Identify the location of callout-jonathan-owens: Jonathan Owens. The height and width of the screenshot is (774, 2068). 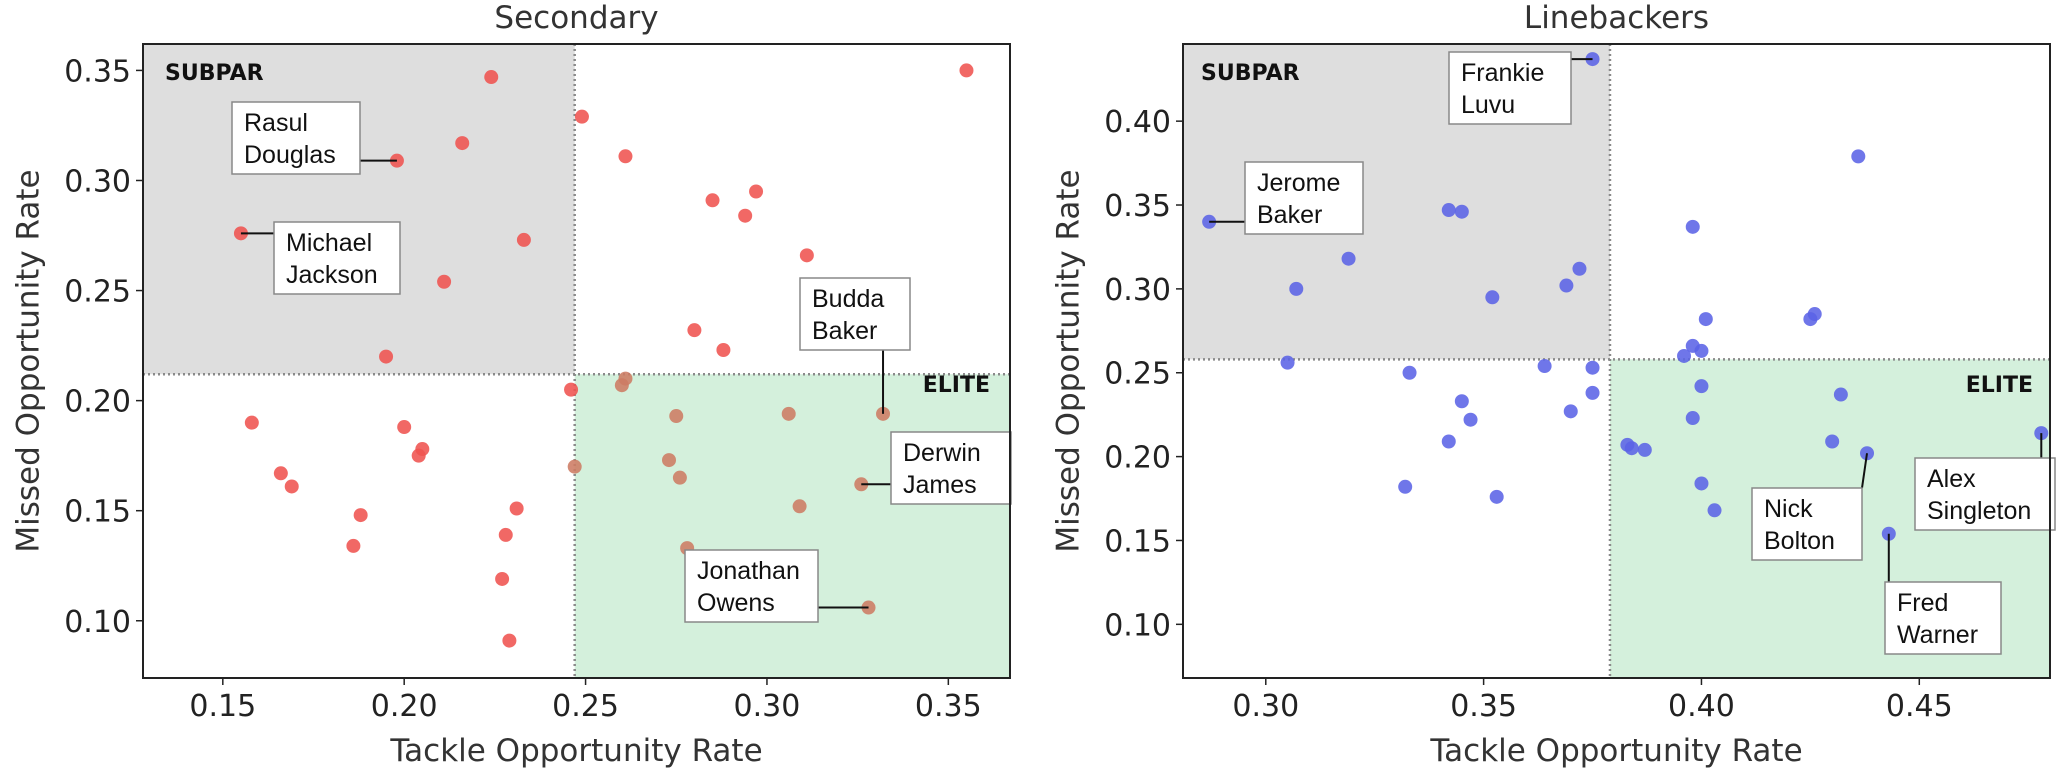
(776, 586).